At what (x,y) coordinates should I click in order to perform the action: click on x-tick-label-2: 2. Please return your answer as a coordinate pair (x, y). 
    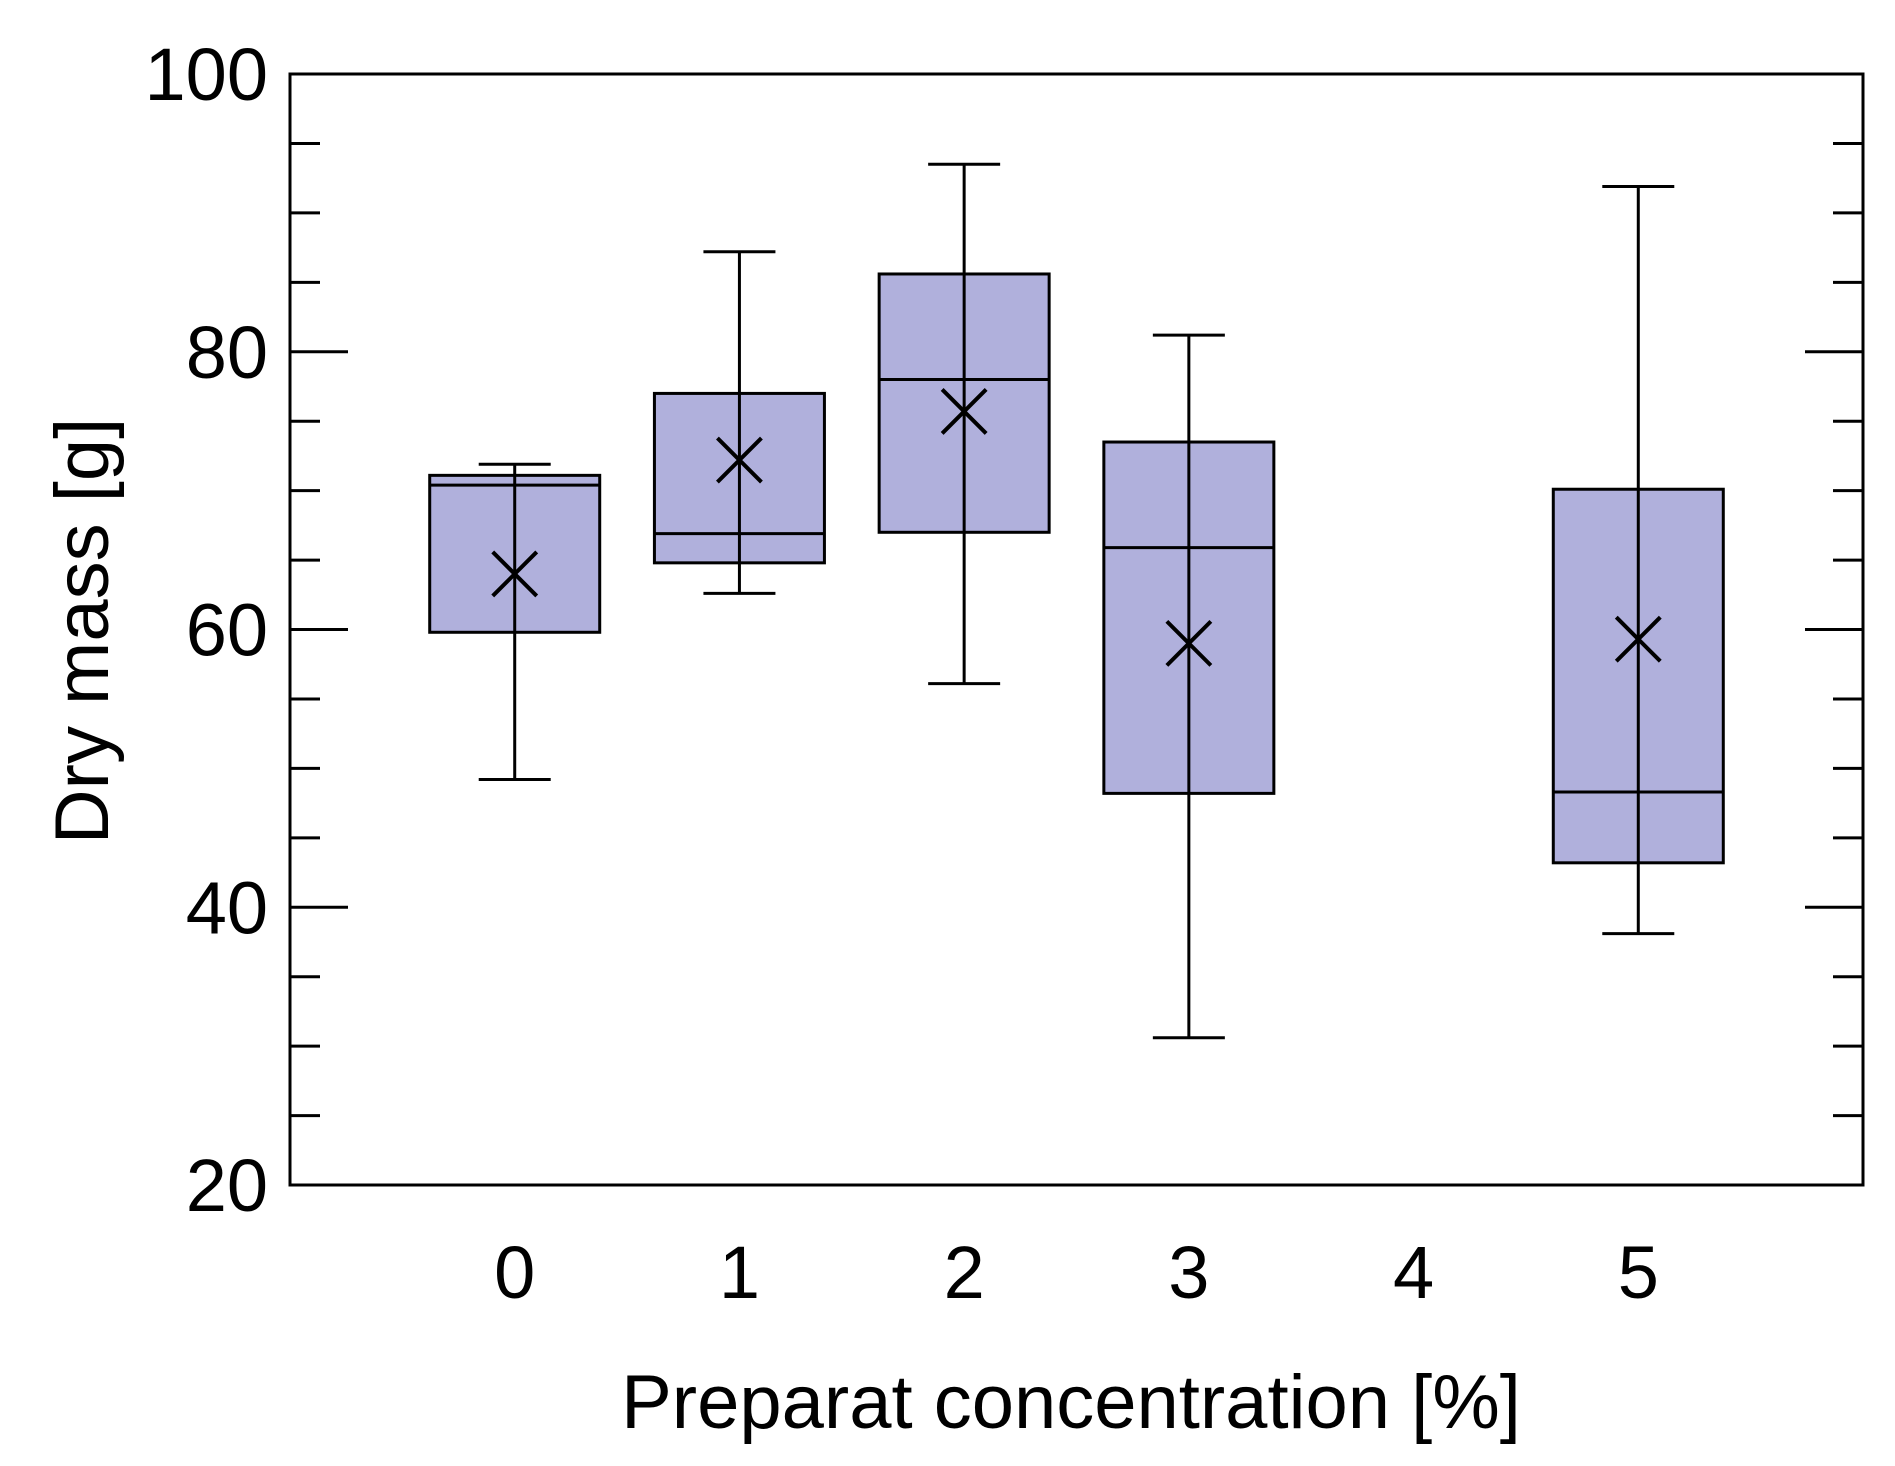
    Looking at the image, I should click on (964, 1272).